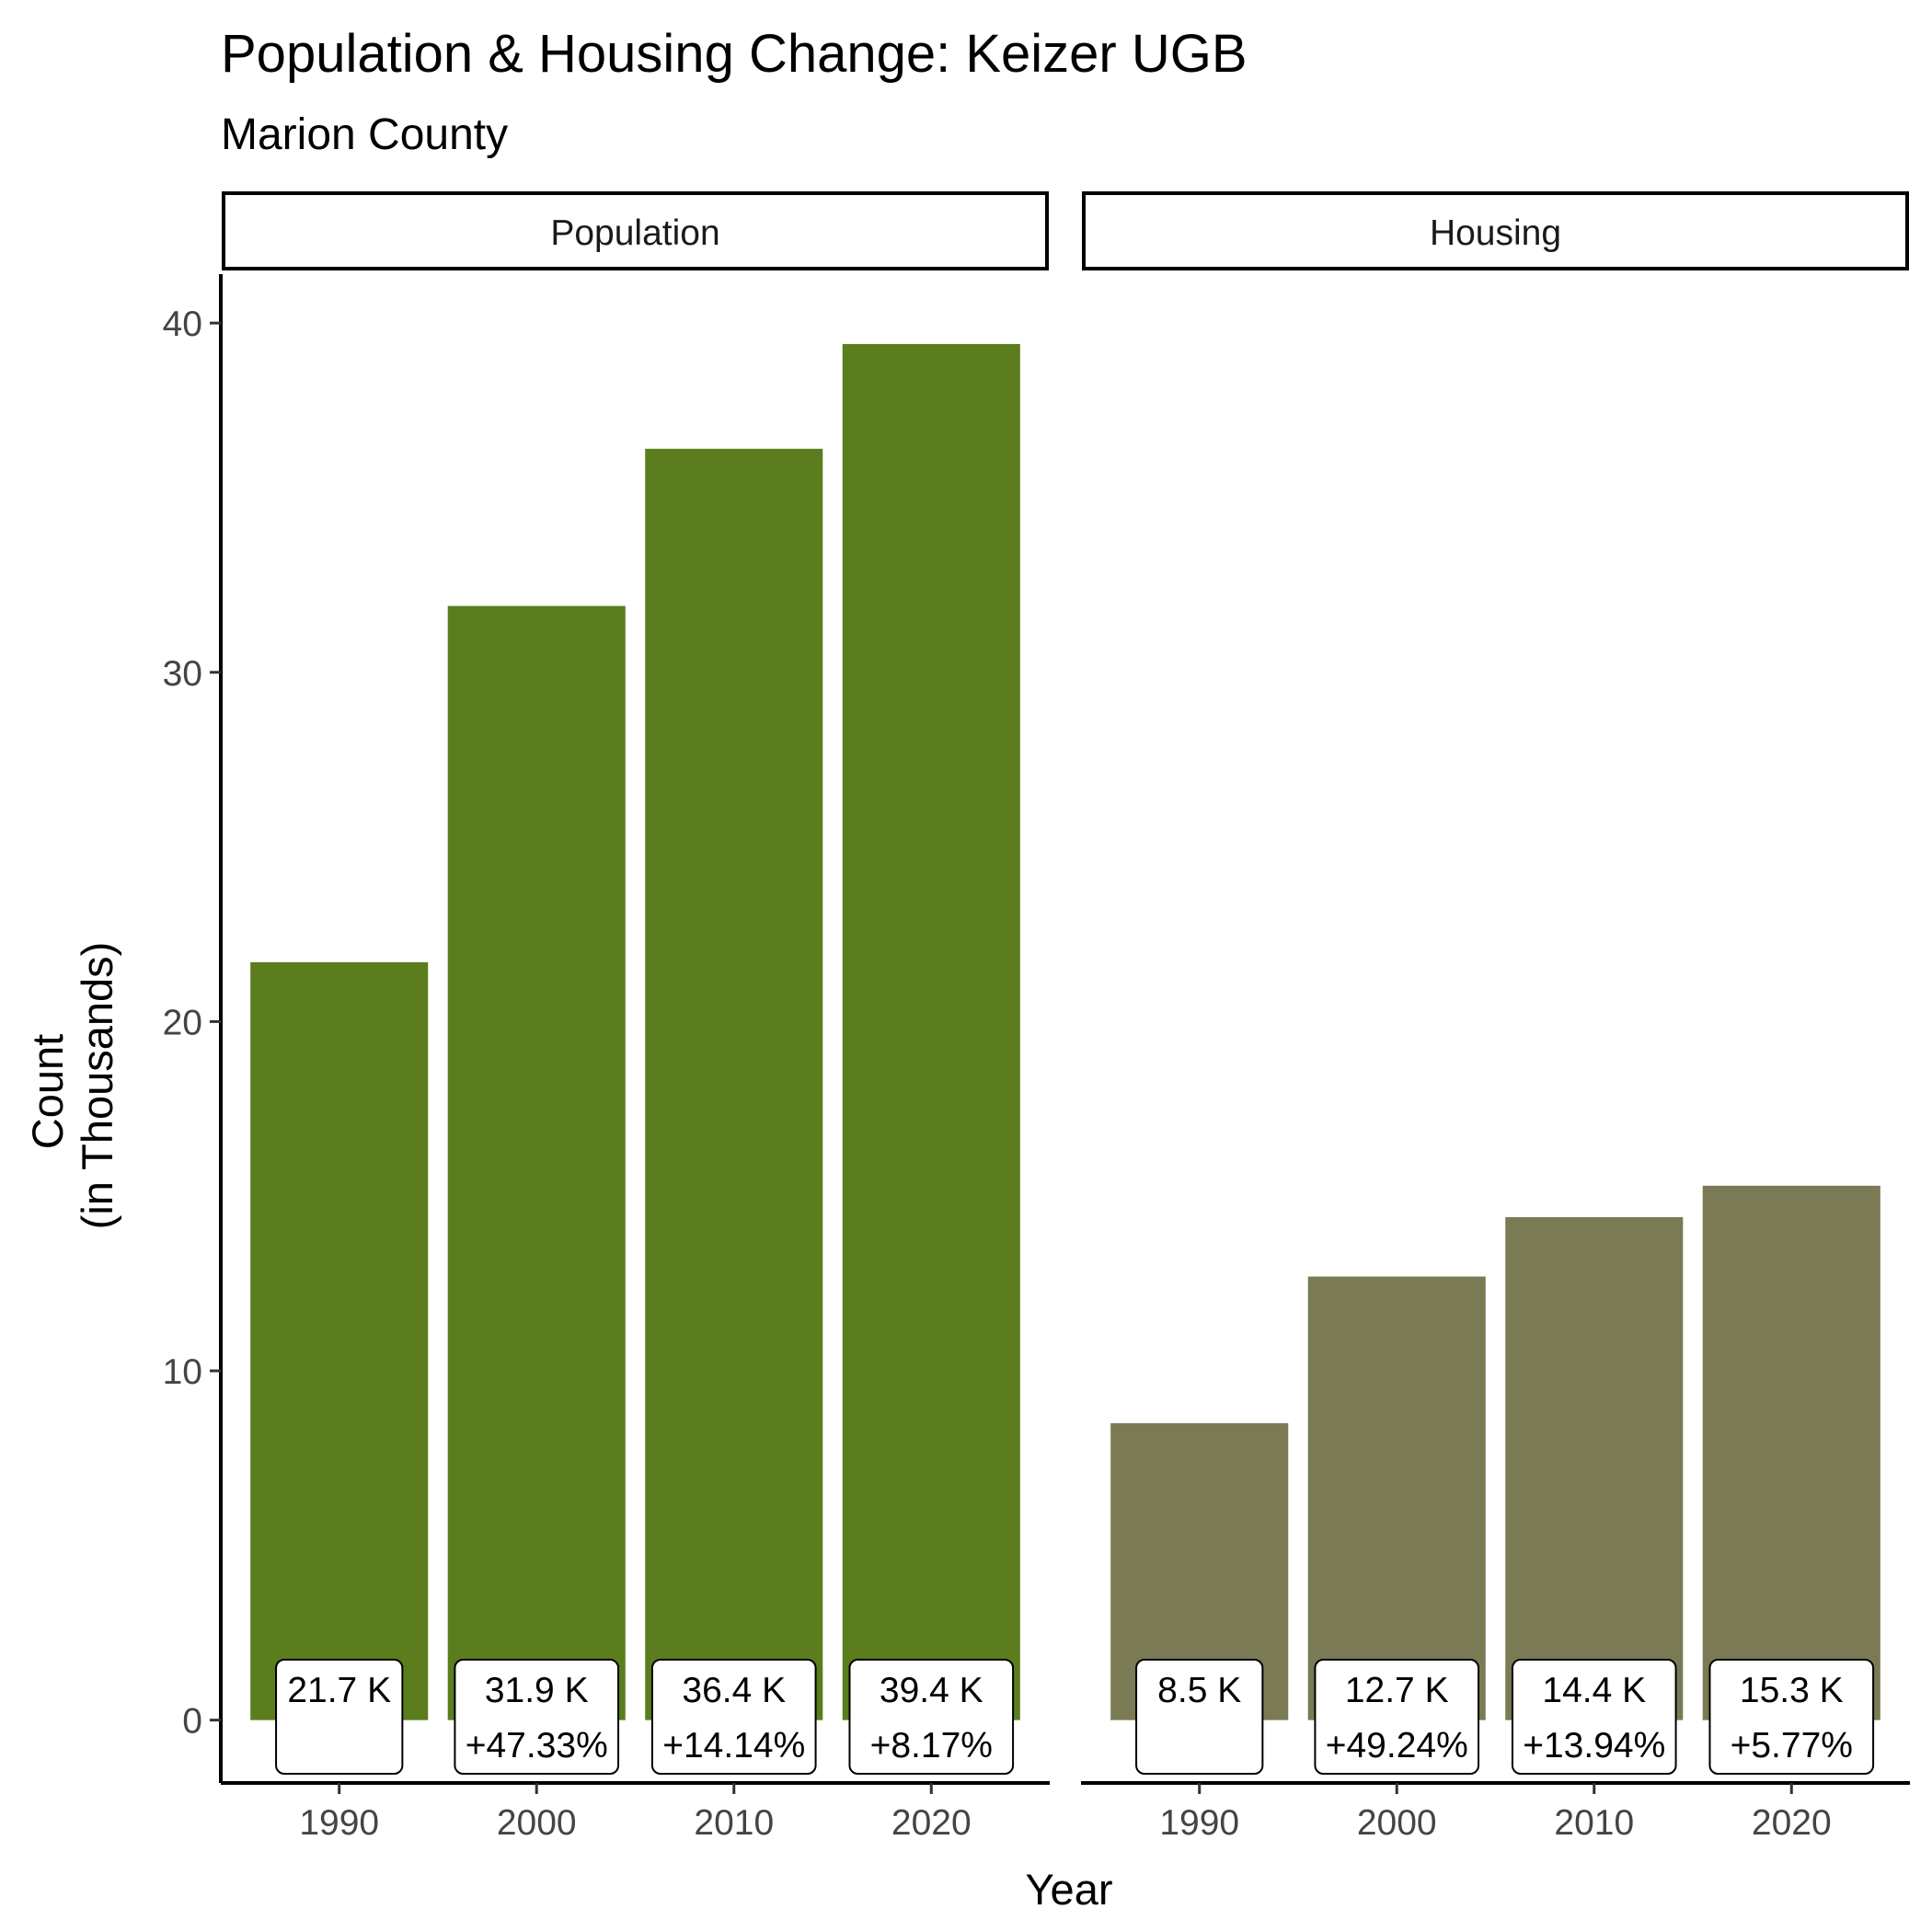 This screenshot has width=1932, height=1932. I want to click on chart-subtitle: Marion County, so click(364, 134).